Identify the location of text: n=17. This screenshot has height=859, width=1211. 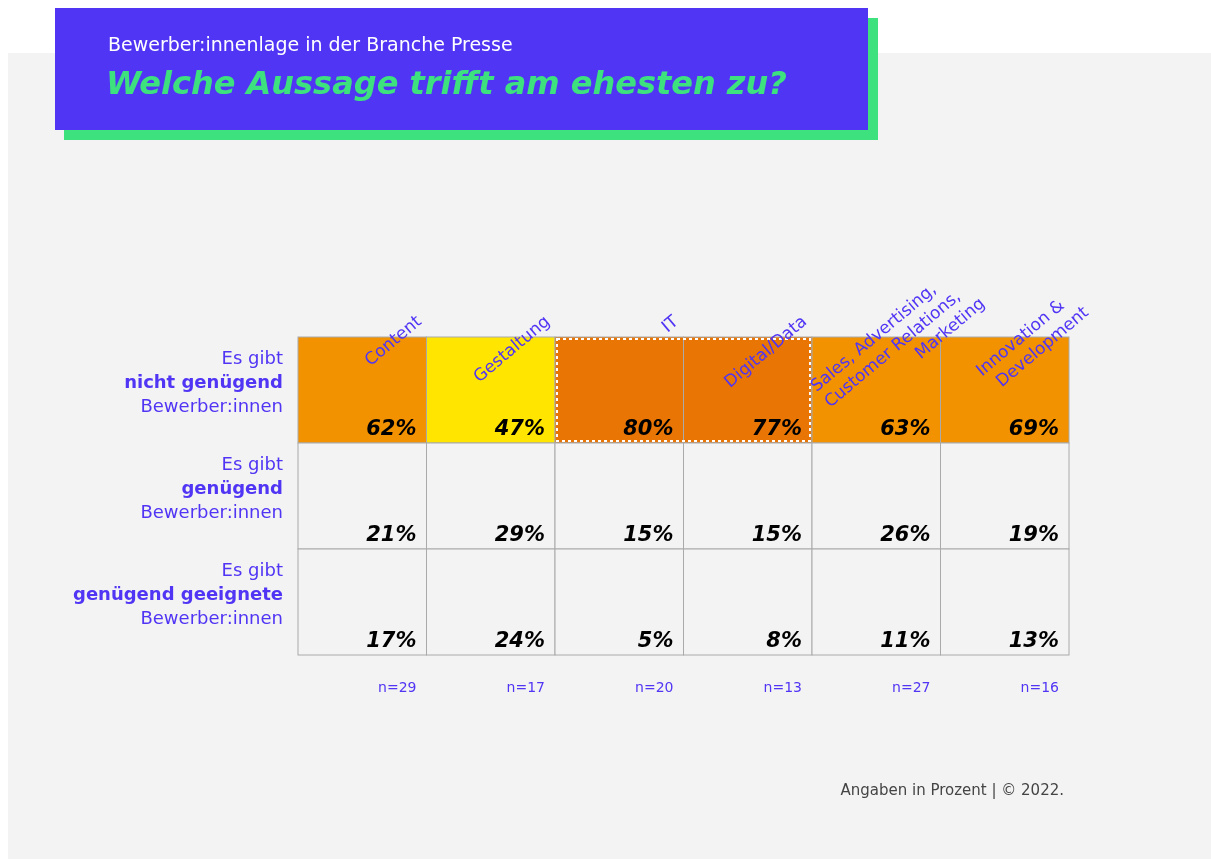
(525, 687).